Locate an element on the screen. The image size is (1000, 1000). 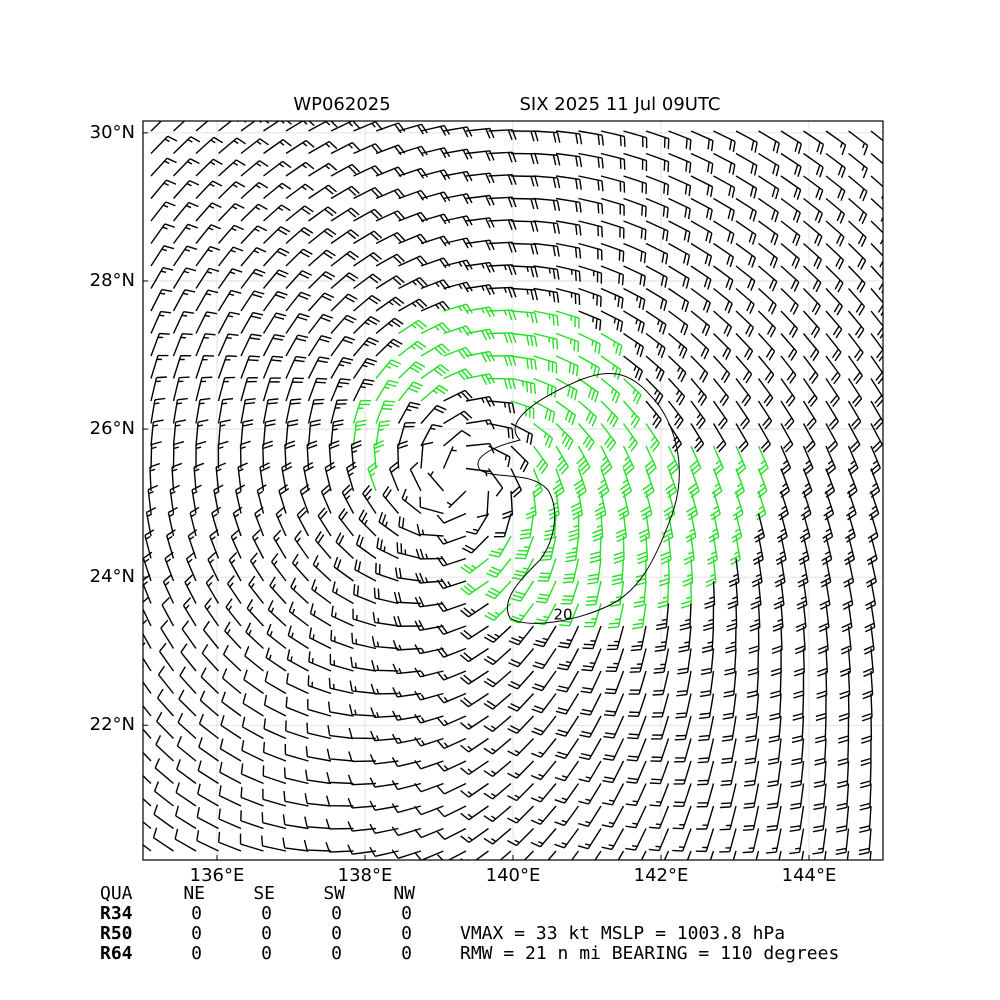
table-cell: 0 is located at coordinates (196, 953).